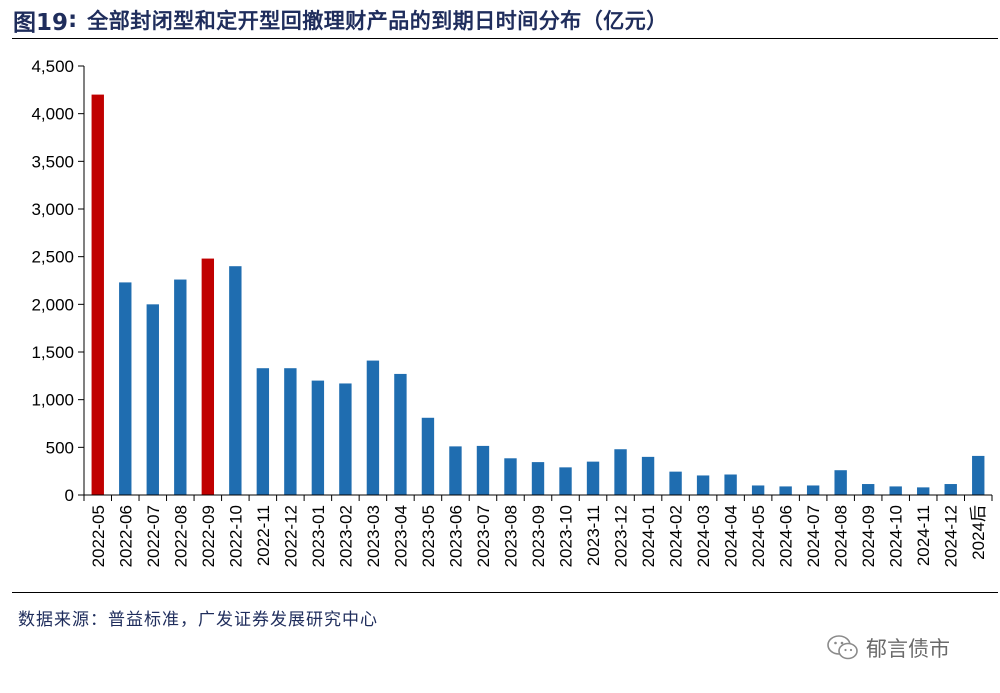 The height and width of the screenshot is (693, 1000). Describe the element at coordinates (978, 475) in the screenshot. I see `bar-2024后` at that location.